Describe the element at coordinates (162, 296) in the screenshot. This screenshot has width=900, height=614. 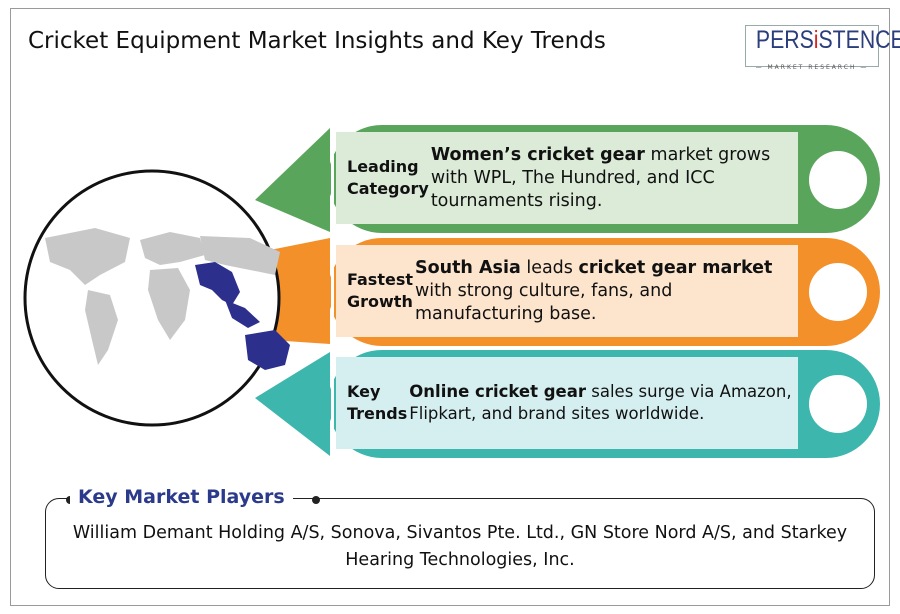
I see `world-map` at that location.